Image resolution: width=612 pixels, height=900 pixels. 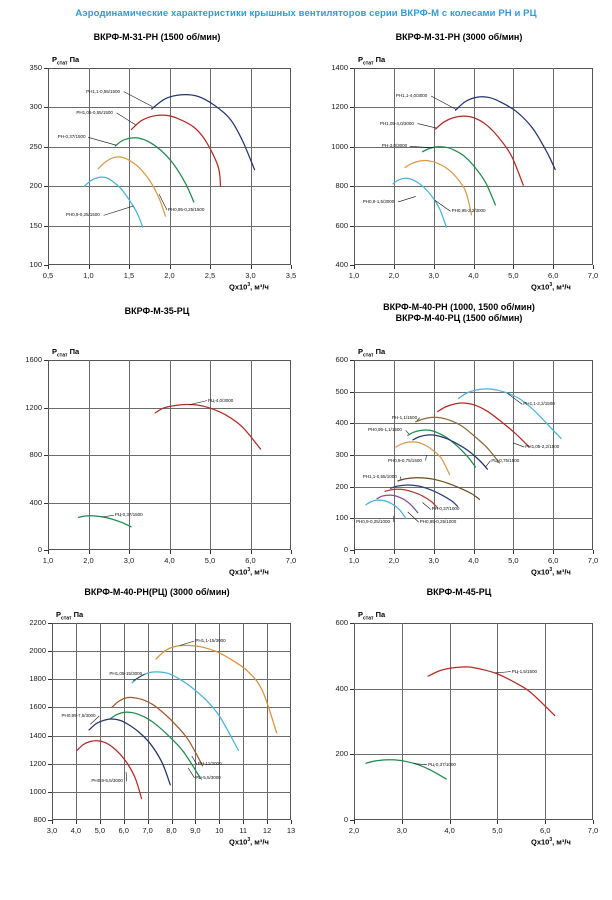 I want to click on curve-annotation: РН1,05-2,2/1500, so click(x=542, y=447).